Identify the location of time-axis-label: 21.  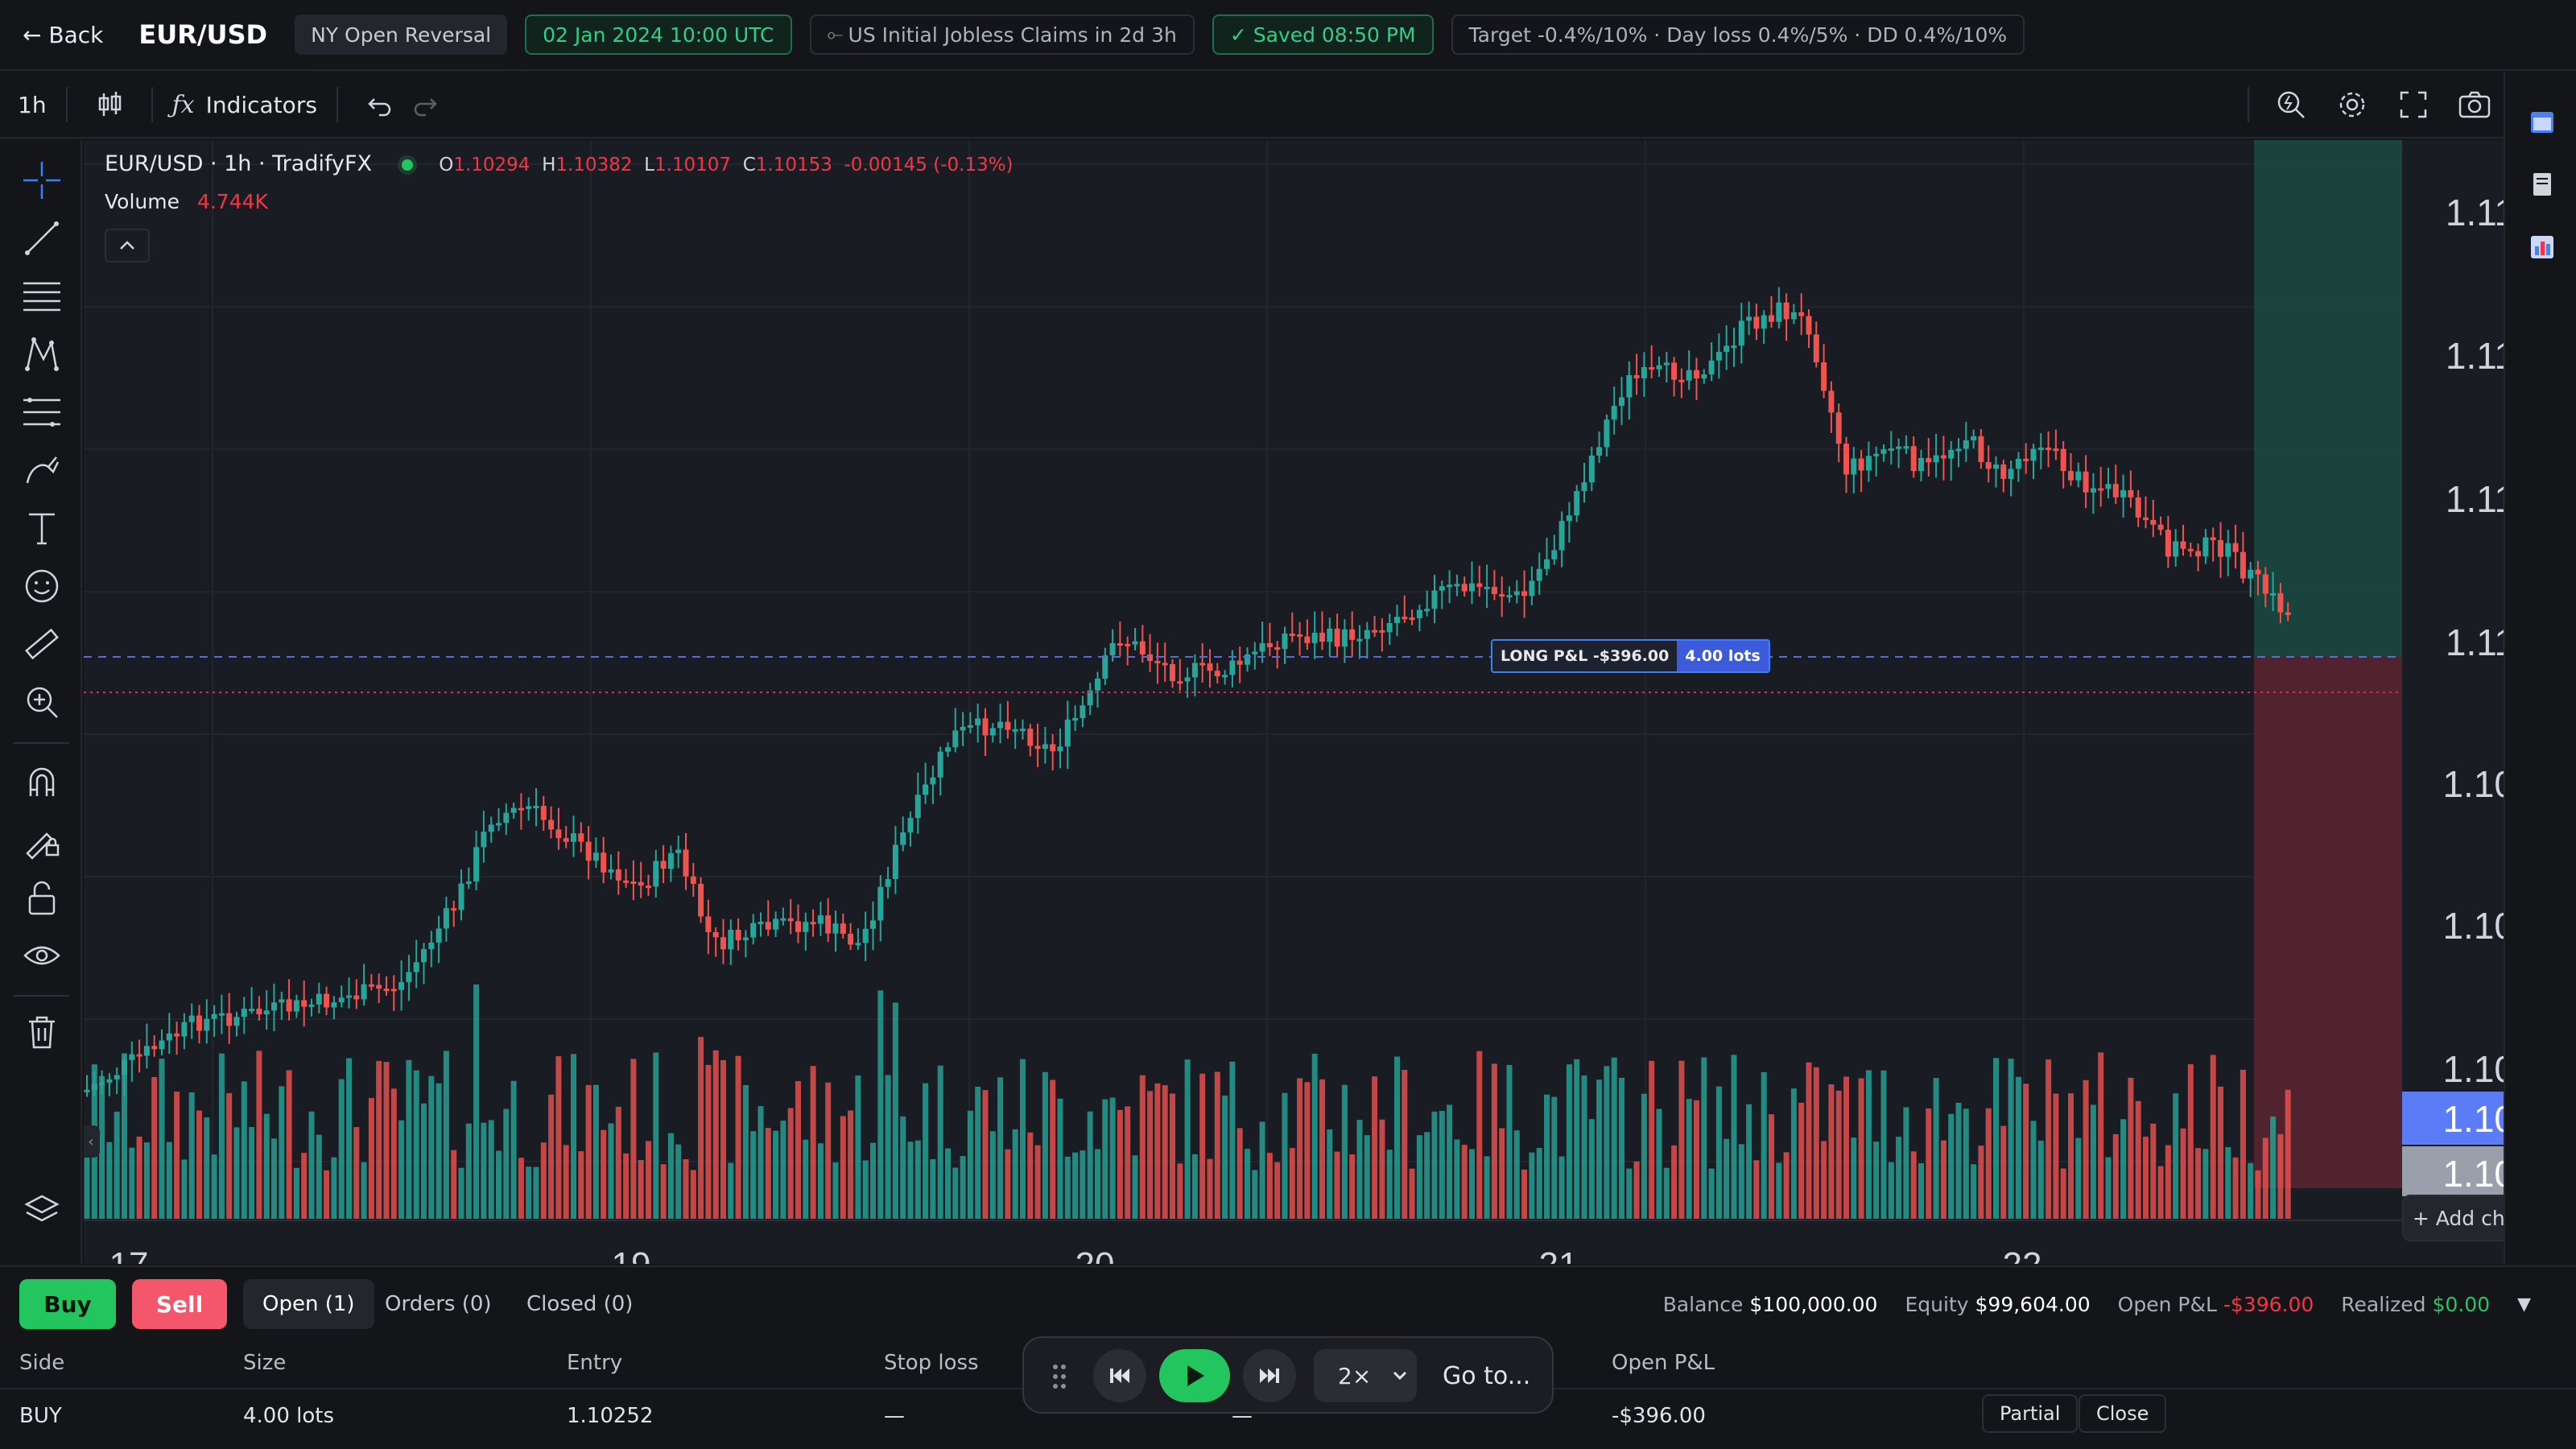
(1559, 1254).